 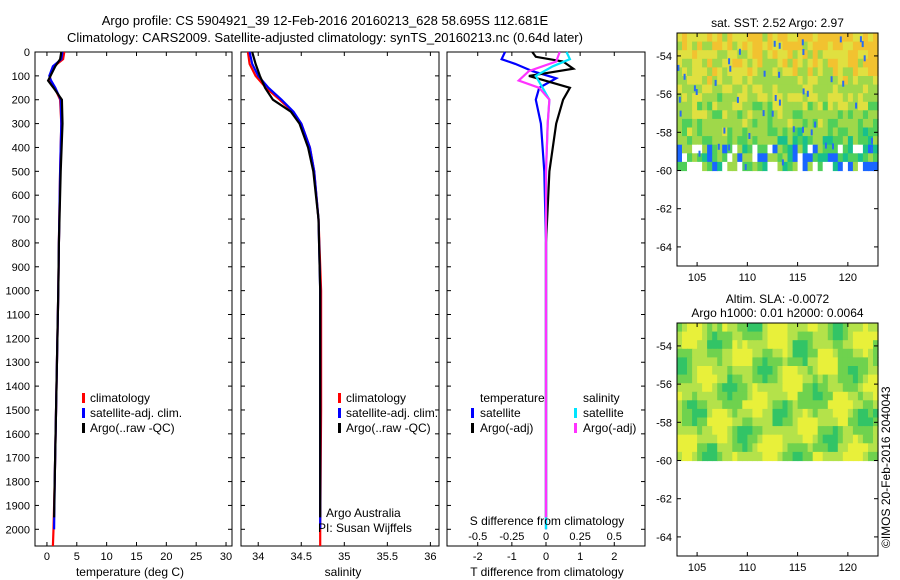 I want to click on x-tick-label: 35.5, so click(x=387, y=557).